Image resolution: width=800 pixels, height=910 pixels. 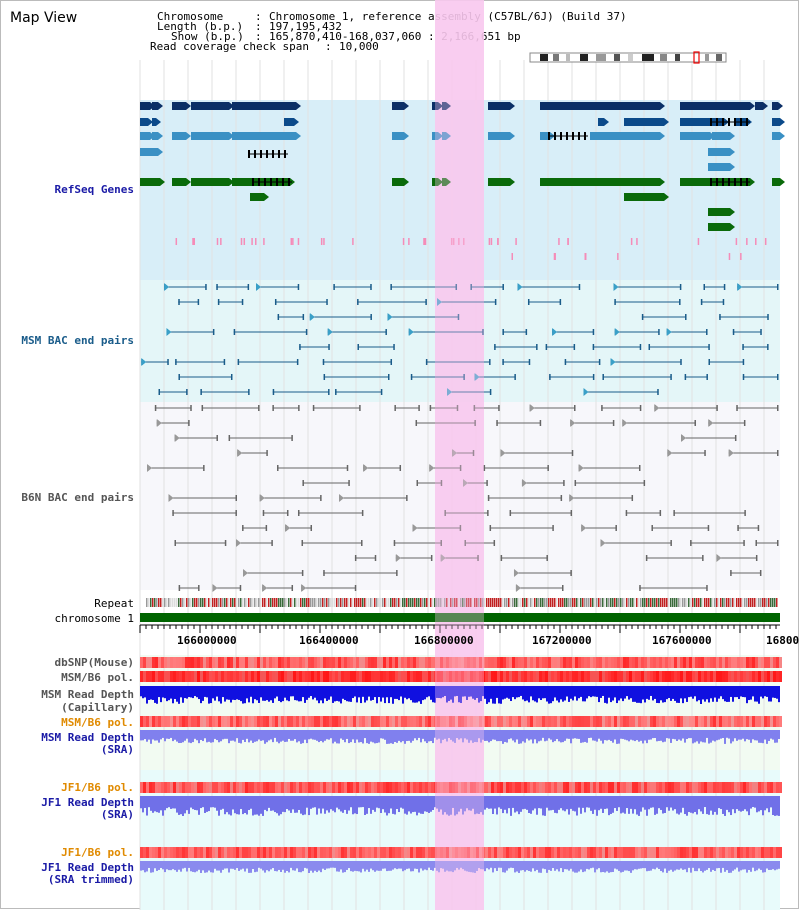 What do you see at coordinates (256, 241) in the screenshot?
I see `refseq-pink-mark` at bounding box center [256, 241].